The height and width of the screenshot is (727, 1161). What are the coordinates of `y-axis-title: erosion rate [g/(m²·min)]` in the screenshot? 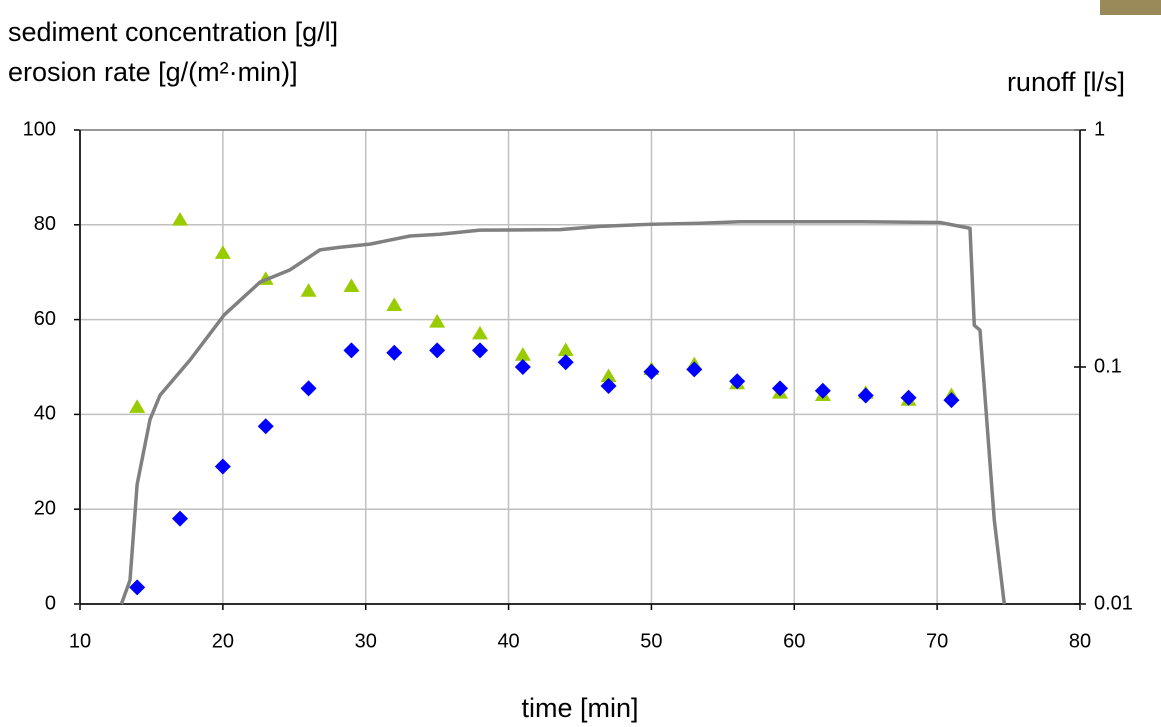 It's located at (153, 72).